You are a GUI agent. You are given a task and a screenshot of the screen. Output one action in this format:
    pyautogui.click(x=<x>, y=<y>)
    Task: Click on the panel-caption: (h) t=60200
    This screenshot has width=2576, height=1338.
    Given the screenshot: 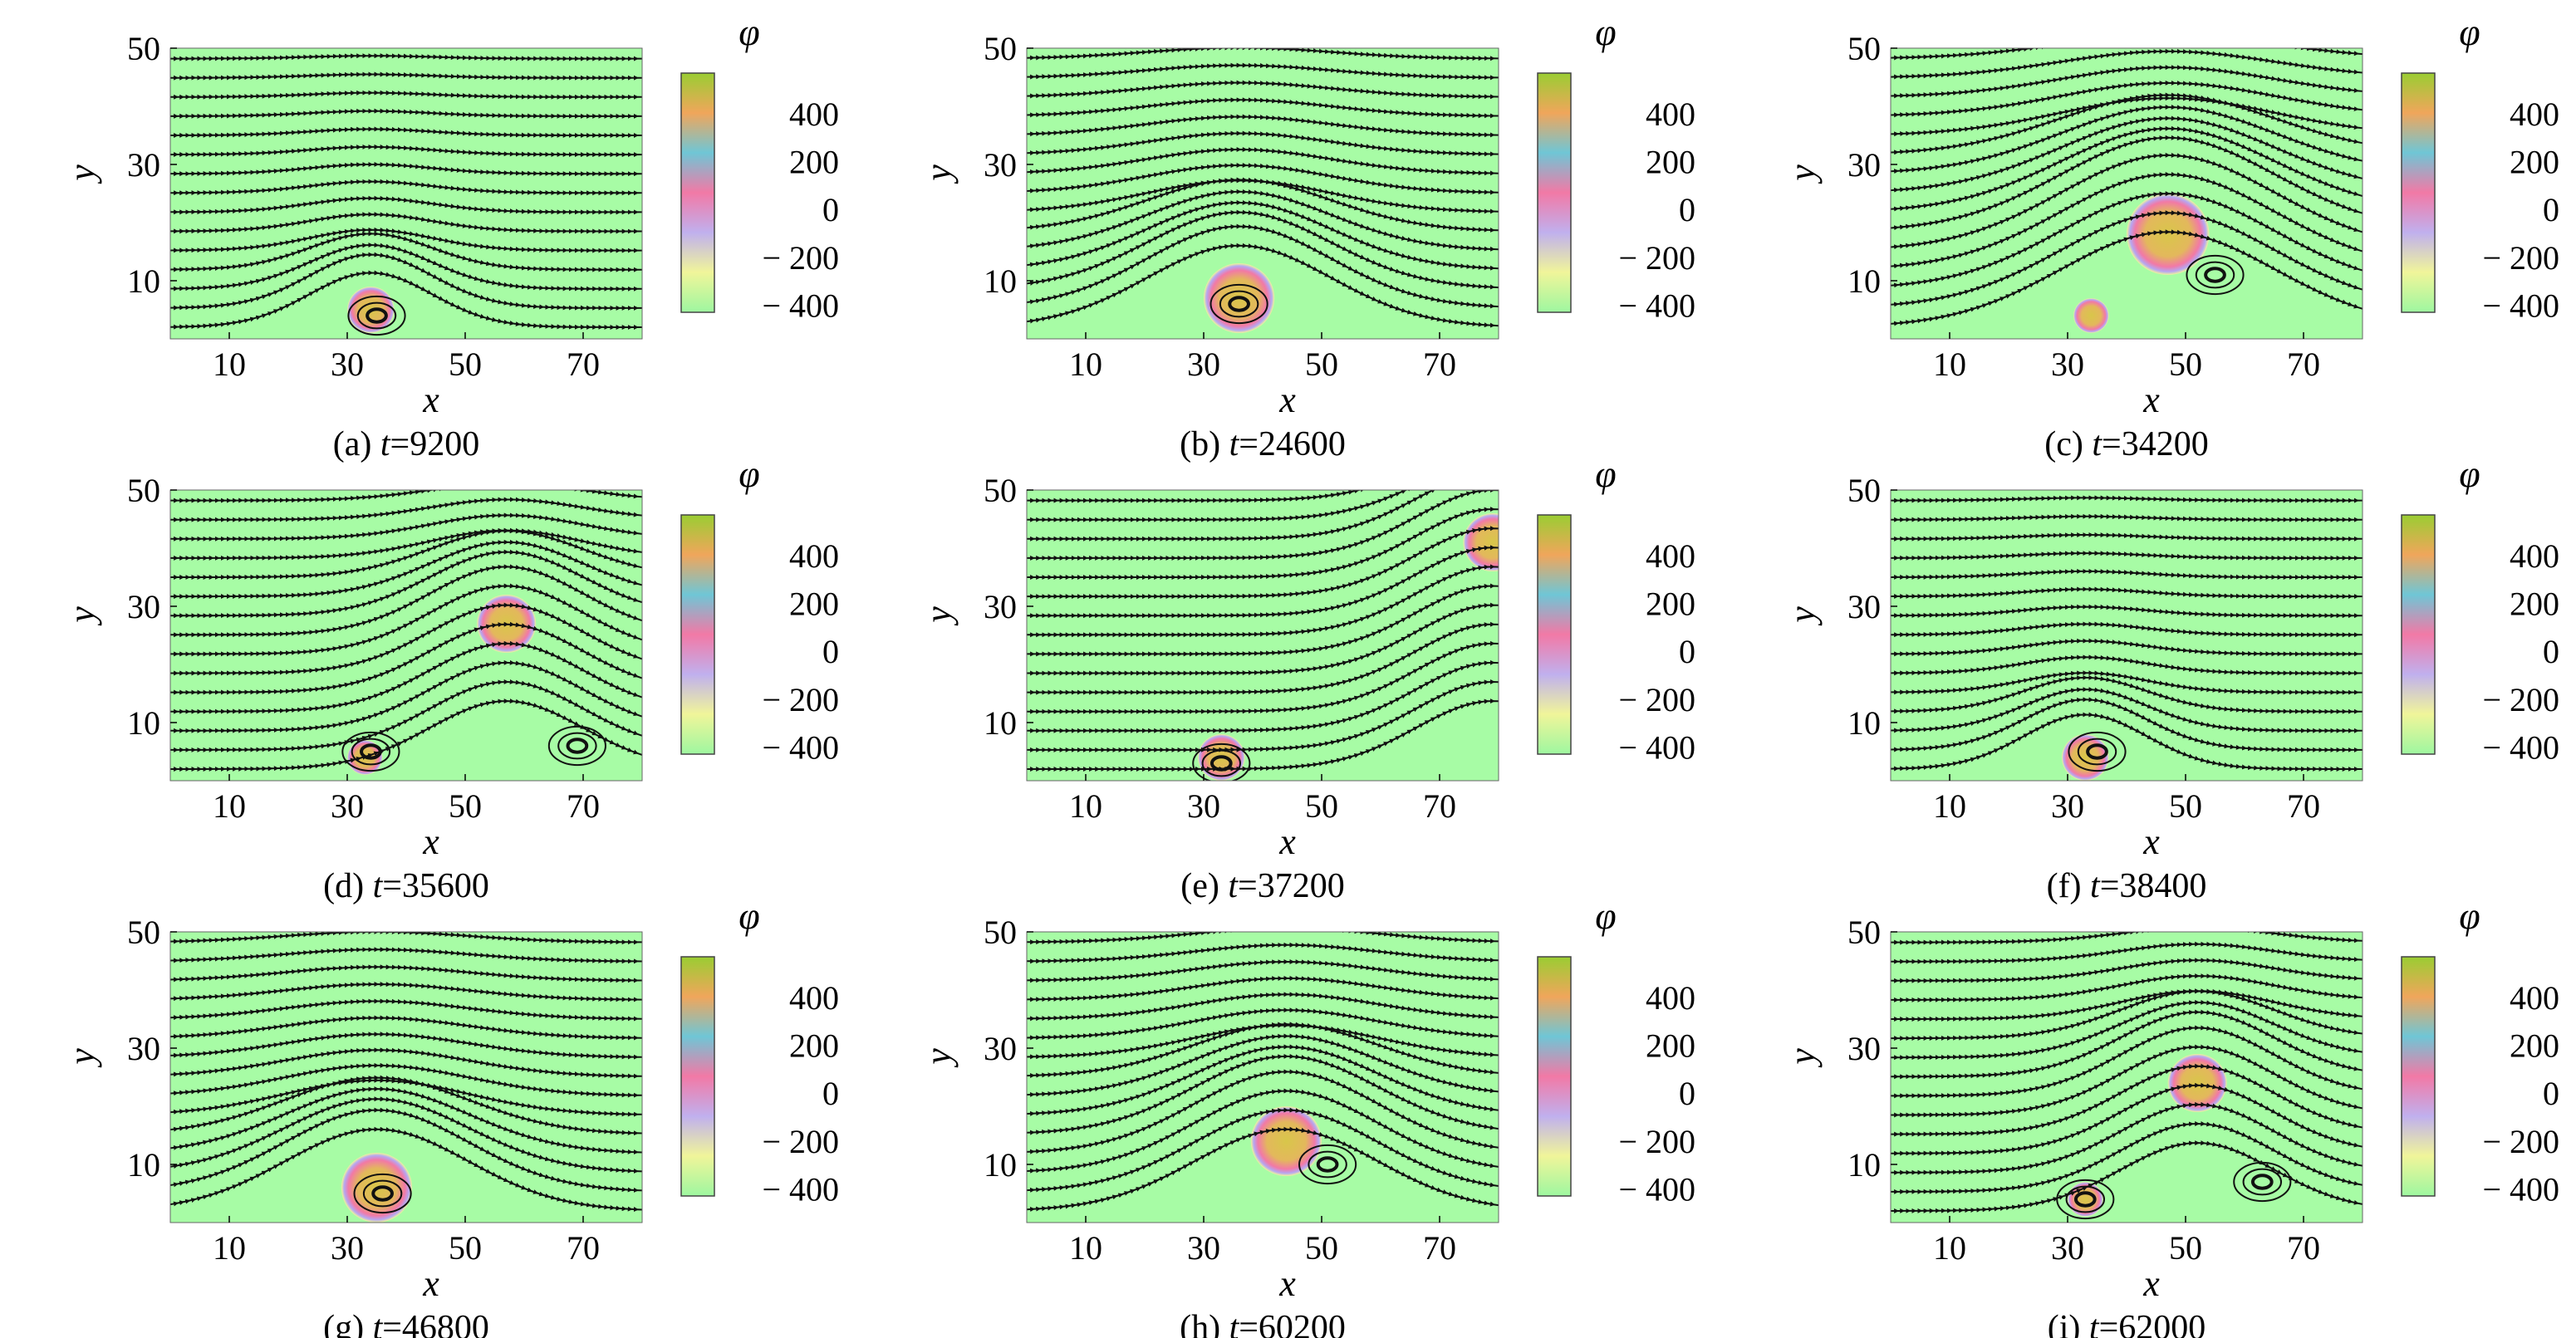 What is the action you would take?
    pyautogui.click(x=1263, y=1324)
    